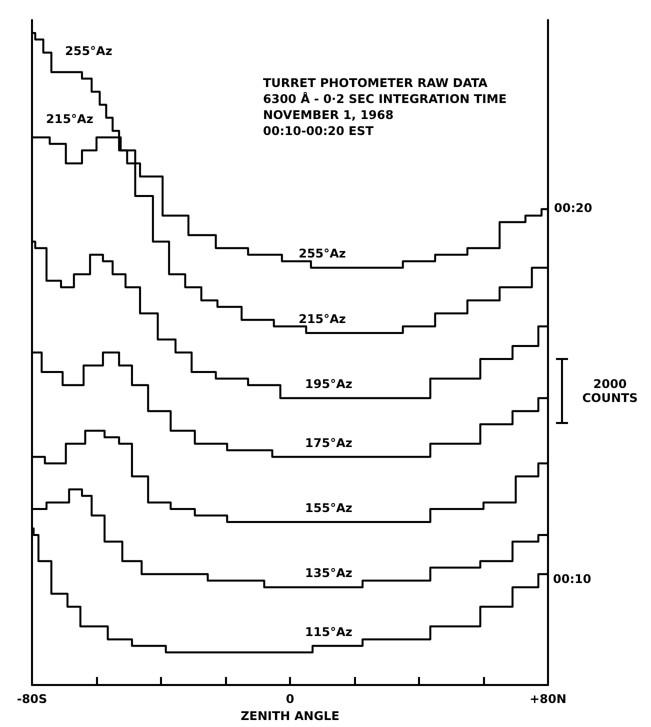  Describe the element at coordinates (548, 699) in the screenshot. I see `x-tick-label: +80N` at that location.